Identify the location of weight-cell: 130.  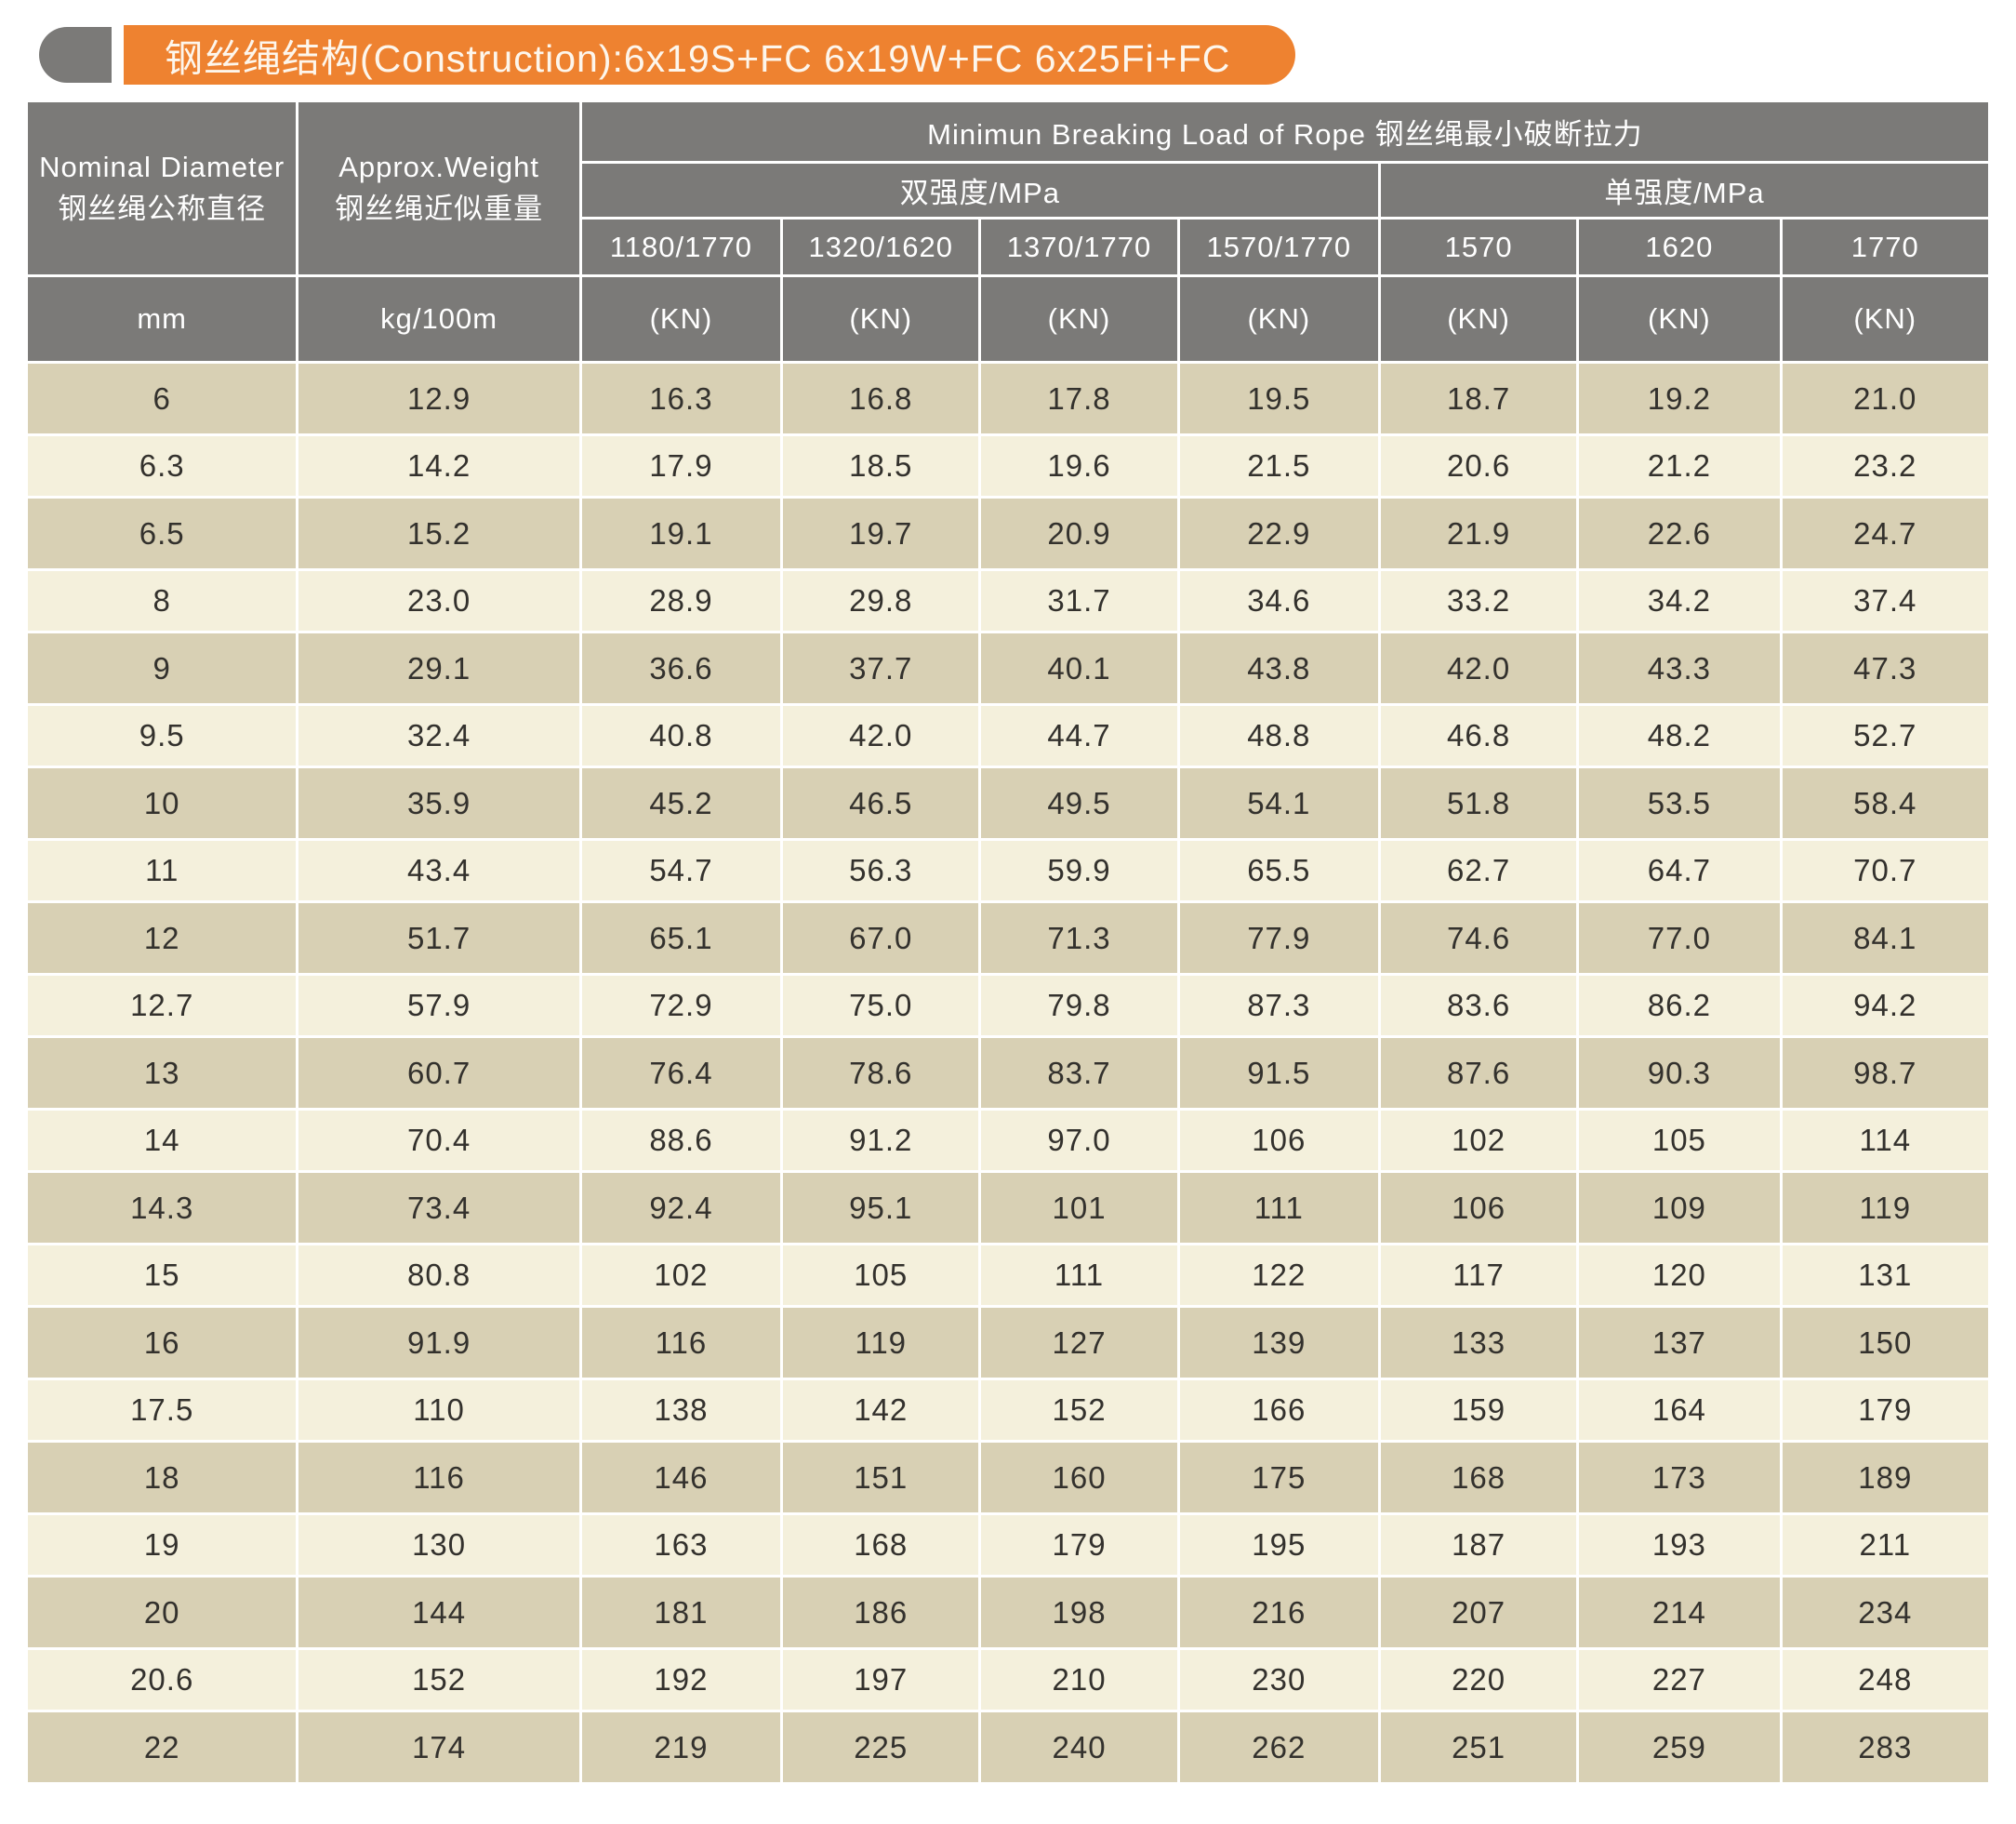
(439, 1545).